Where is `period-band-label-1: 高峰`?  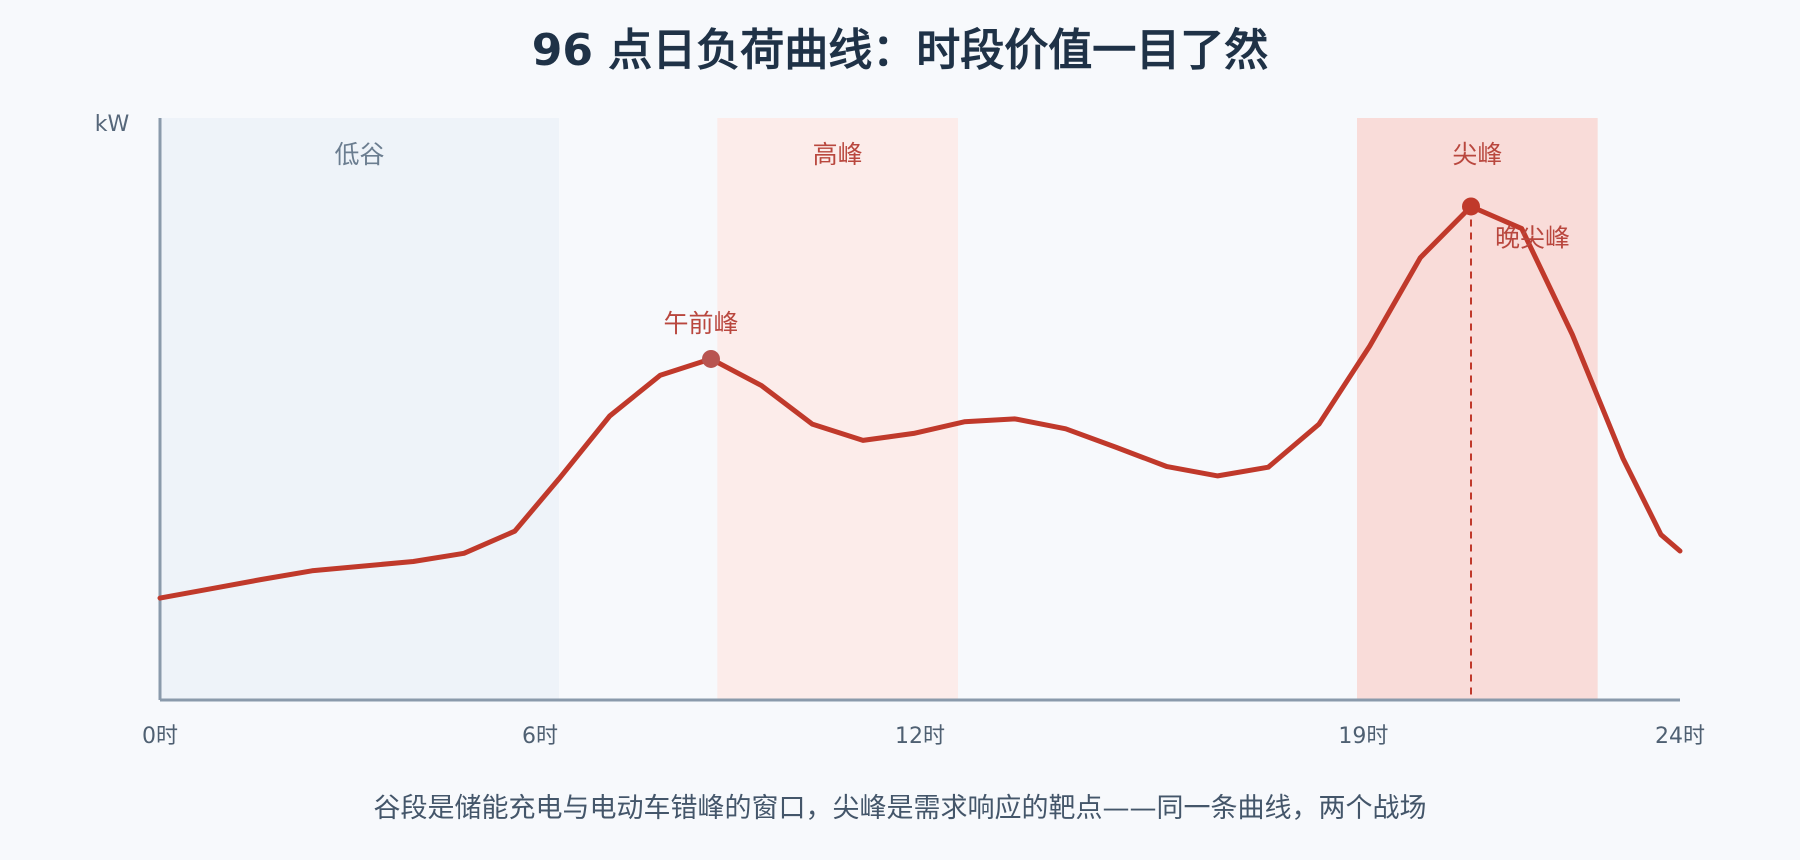 period-band-label-1: 高峰 is located at coordinates (838, 154).